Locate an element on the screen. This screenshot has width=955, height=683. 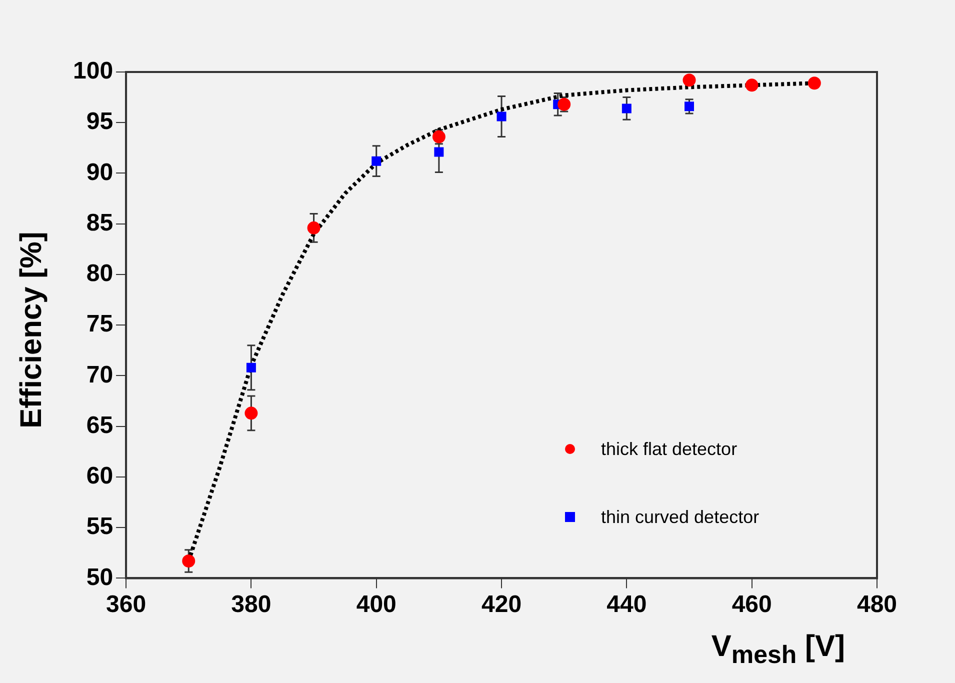
x-tick-label: 420 is located at coordinates (502, 604).